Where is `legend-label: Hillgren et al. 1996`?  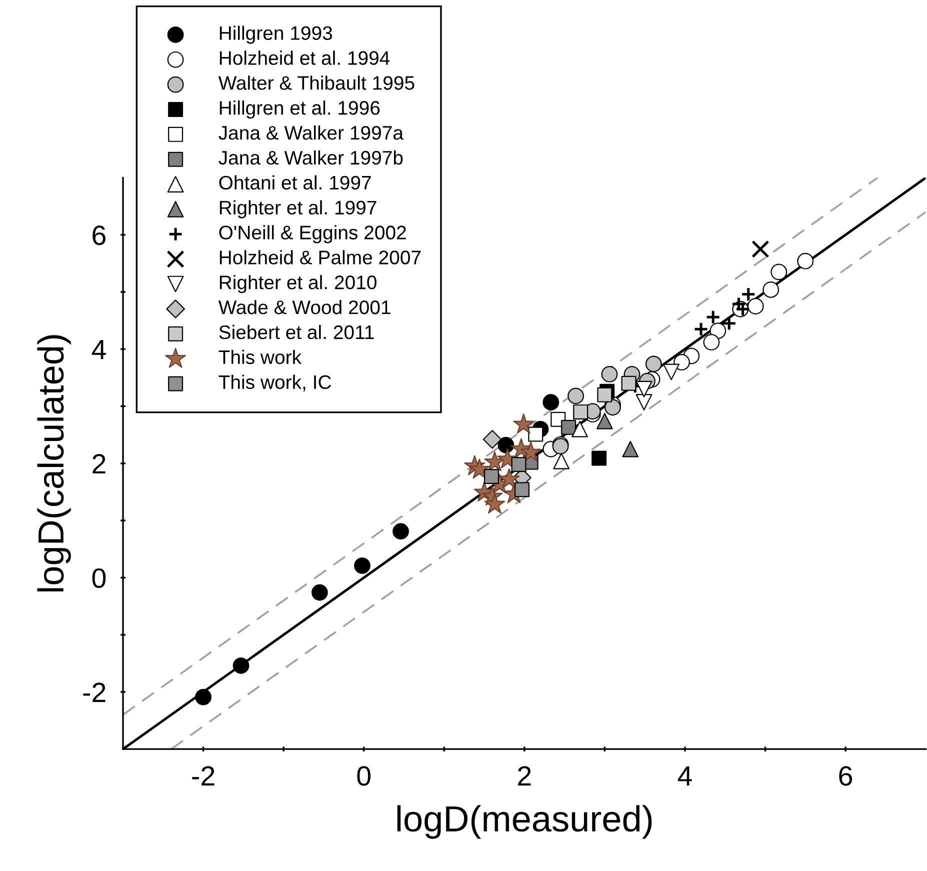
legend-label: Hillgren et al. 1996 is located at coordinates (300, 109).